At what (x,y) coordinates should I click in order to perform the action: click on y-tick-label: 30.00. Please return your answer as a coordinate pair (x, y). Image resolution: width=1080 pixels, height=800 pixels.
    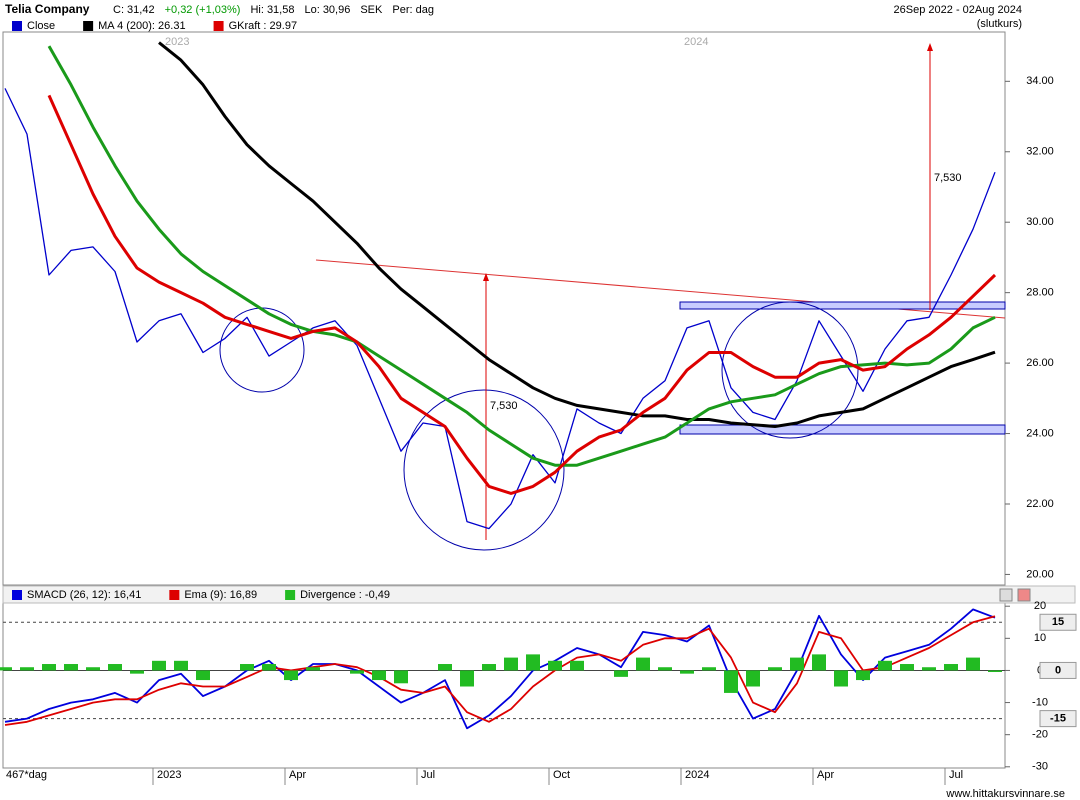
    Looking at the image, I should click on (1040, 222).